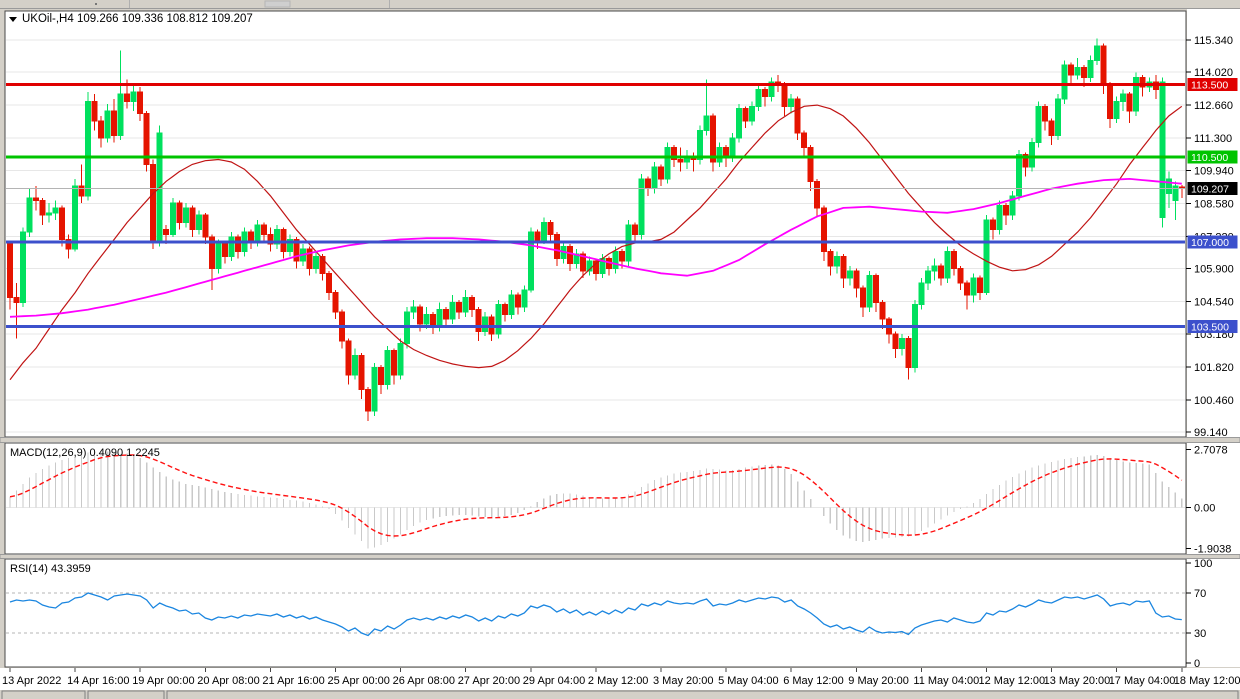  I want to click on rsi-label: RSI(14) 43.3959, so click(50, 569).